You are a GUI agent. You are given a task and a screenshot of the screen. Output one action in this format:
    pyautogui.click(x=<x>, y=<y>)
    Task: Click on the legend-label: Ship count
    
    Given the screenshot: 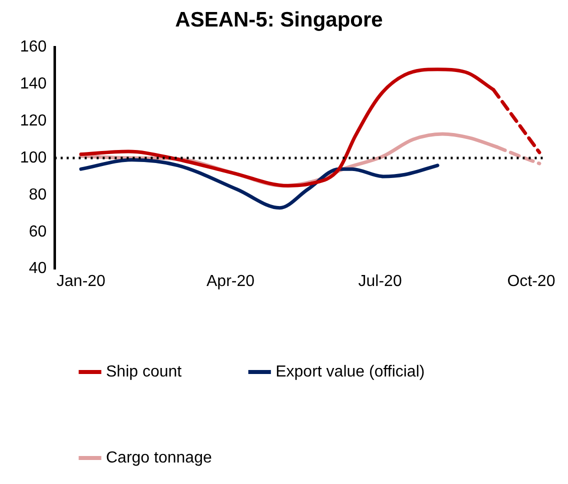 What is the action you would take?
    pyautogui.click(x=144, y=371)
    